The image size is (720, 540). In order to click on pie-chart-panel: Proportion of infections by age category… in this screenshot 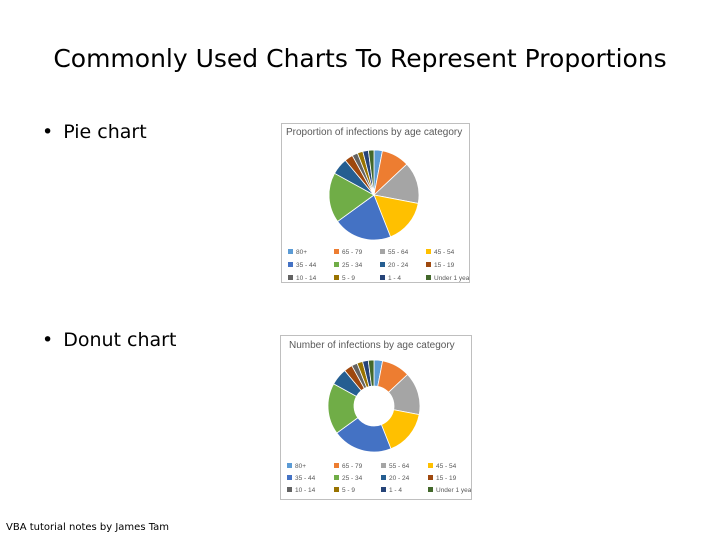, I will do `click(375, 203)`.